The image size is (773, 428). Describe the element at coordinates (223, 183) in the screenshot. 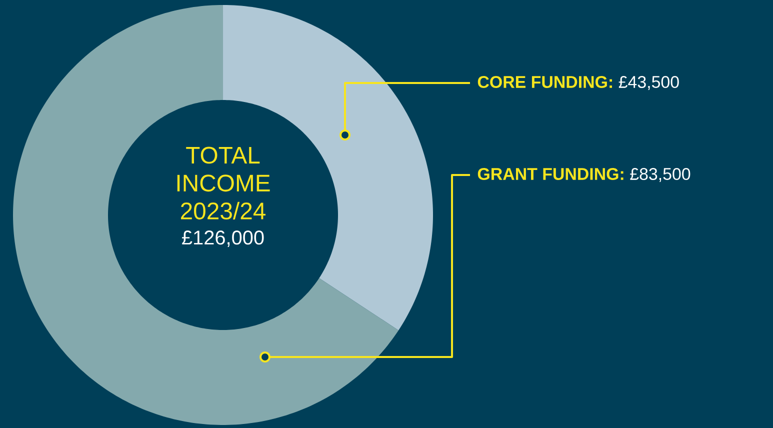

I see `text: TOTAL INCOME 2023/24` at that location.